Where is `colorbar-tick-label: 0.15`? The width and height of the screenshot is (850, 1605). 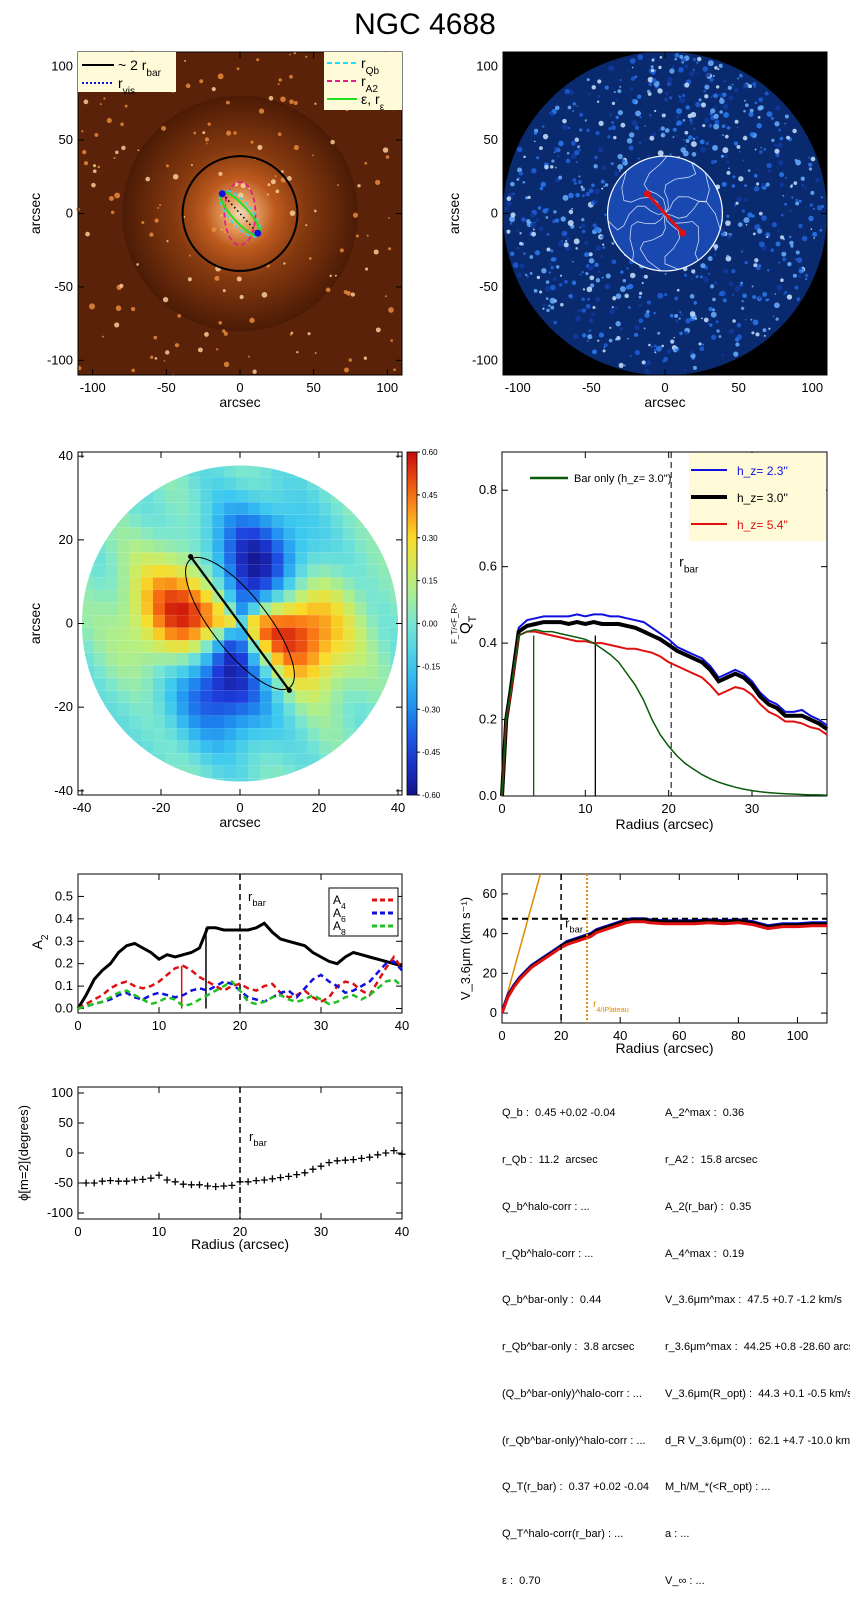 colorbar-tick-label: 0.15 is located at coordinates (430, 581).